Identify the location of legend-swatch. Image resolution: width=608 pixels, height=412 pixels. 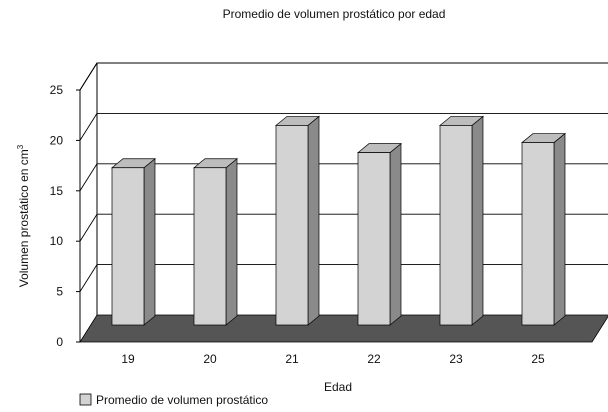
(85, 399).